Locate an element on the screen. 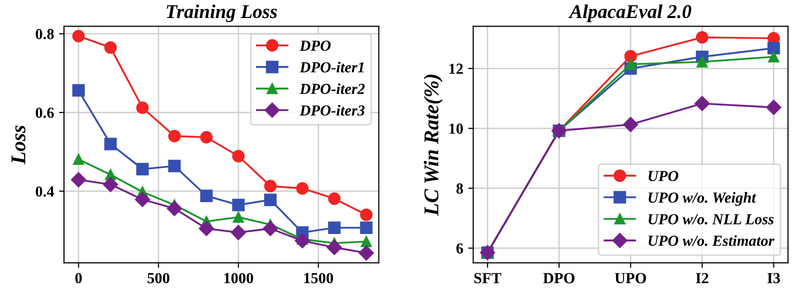  x-tick-label: 500 is located at coordinates (159, 278).